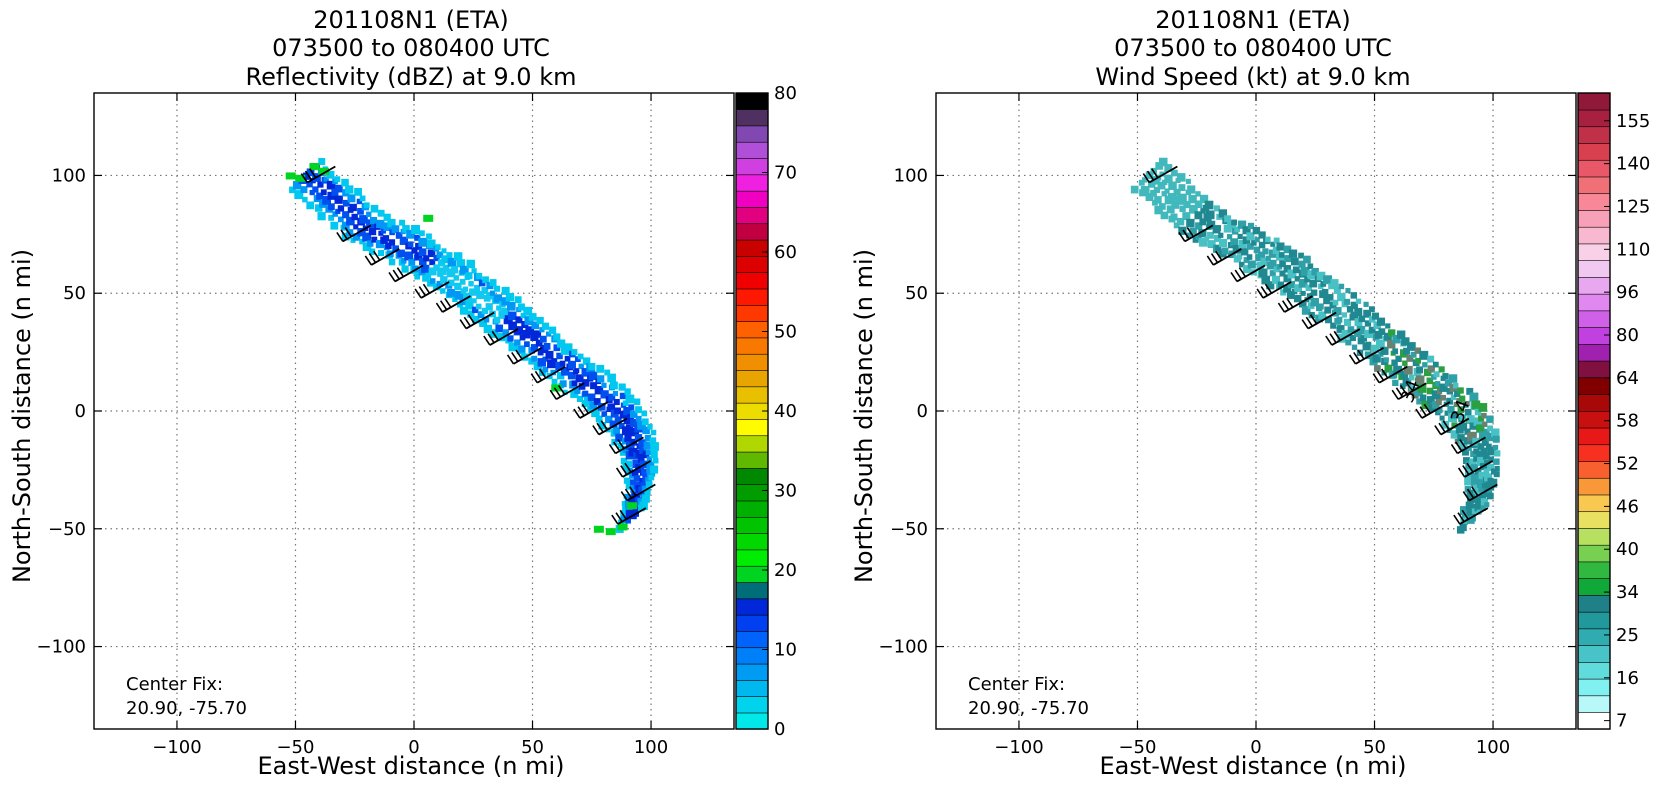 Image resolution: width=1654 pixels, height=787 pixels. What do you see at coordinates (413, 747) in the screenshot?
I see `x-tick-label: 0` at bounding box center [413, 747].